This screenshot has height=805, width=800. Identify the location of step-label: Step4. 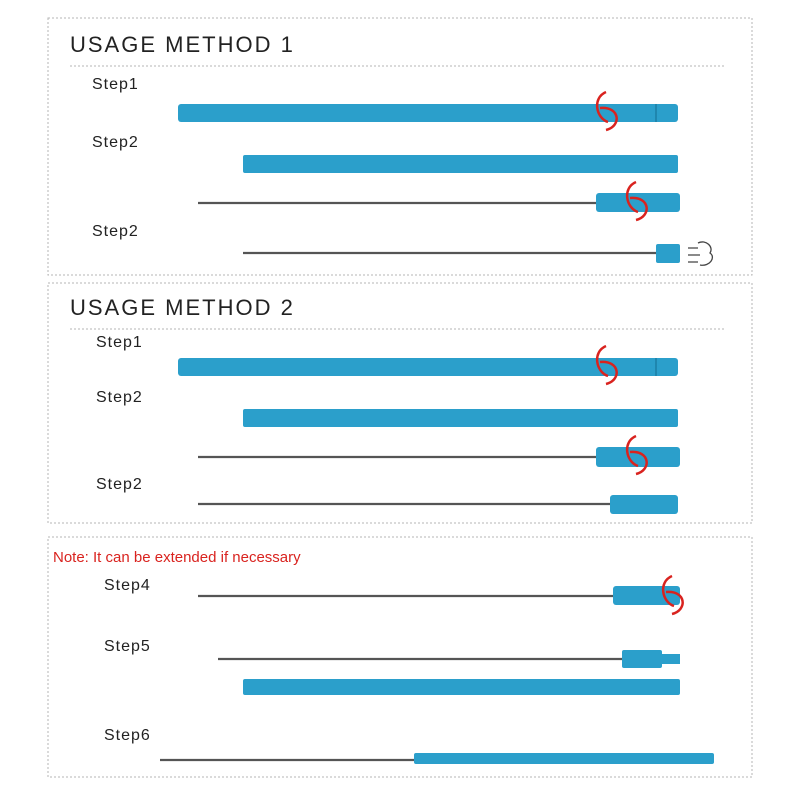
(127, 585).